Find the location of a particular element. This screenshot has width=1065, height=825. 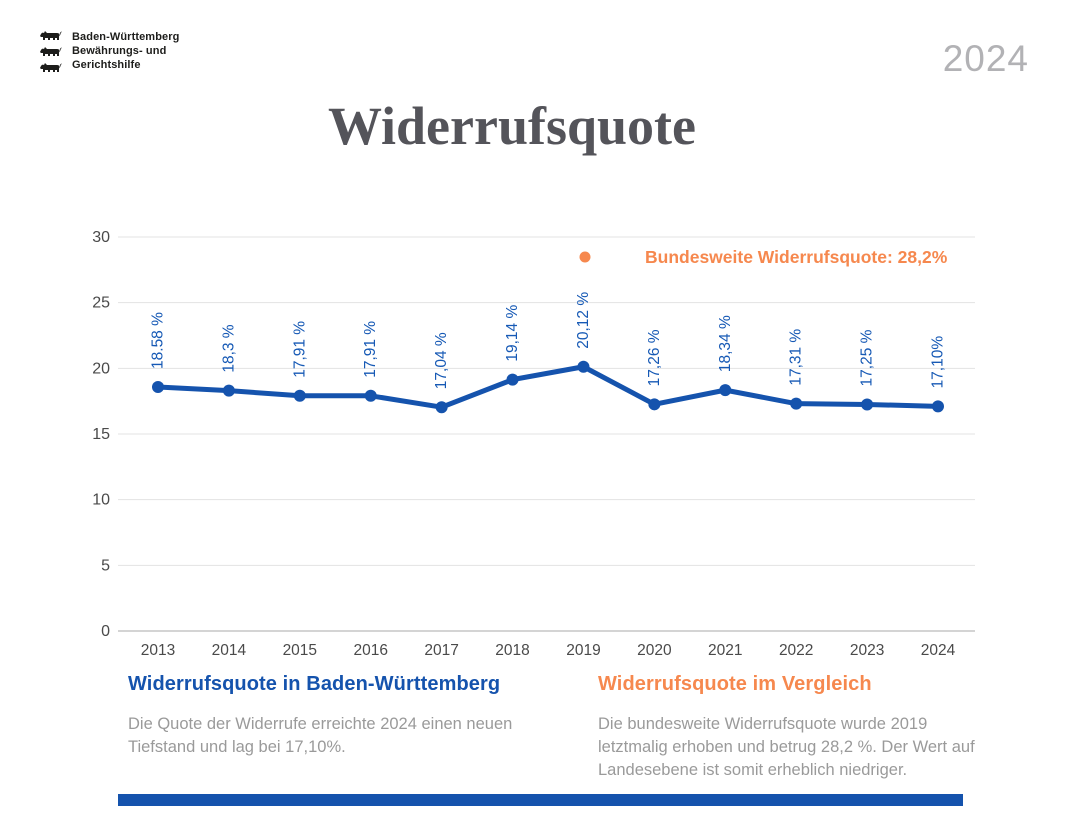

y-tick-label: 15 is located at coordinates (101, 434).